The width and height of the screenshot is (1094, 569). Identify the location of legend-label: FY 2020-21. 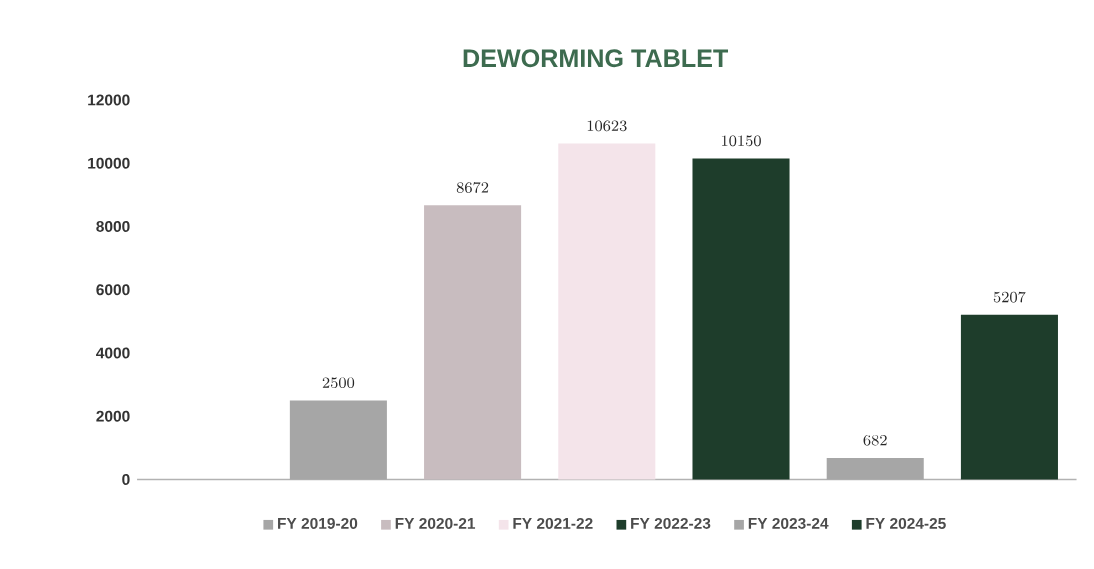
(435, 524).